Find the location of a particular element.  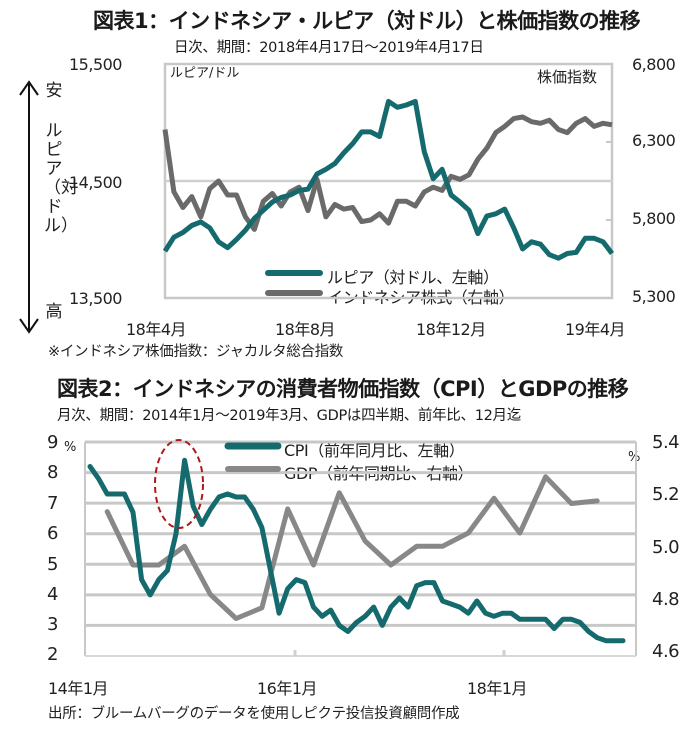

chart1-vertical-label-cheap: 安 is located at coordinates (54, 91).